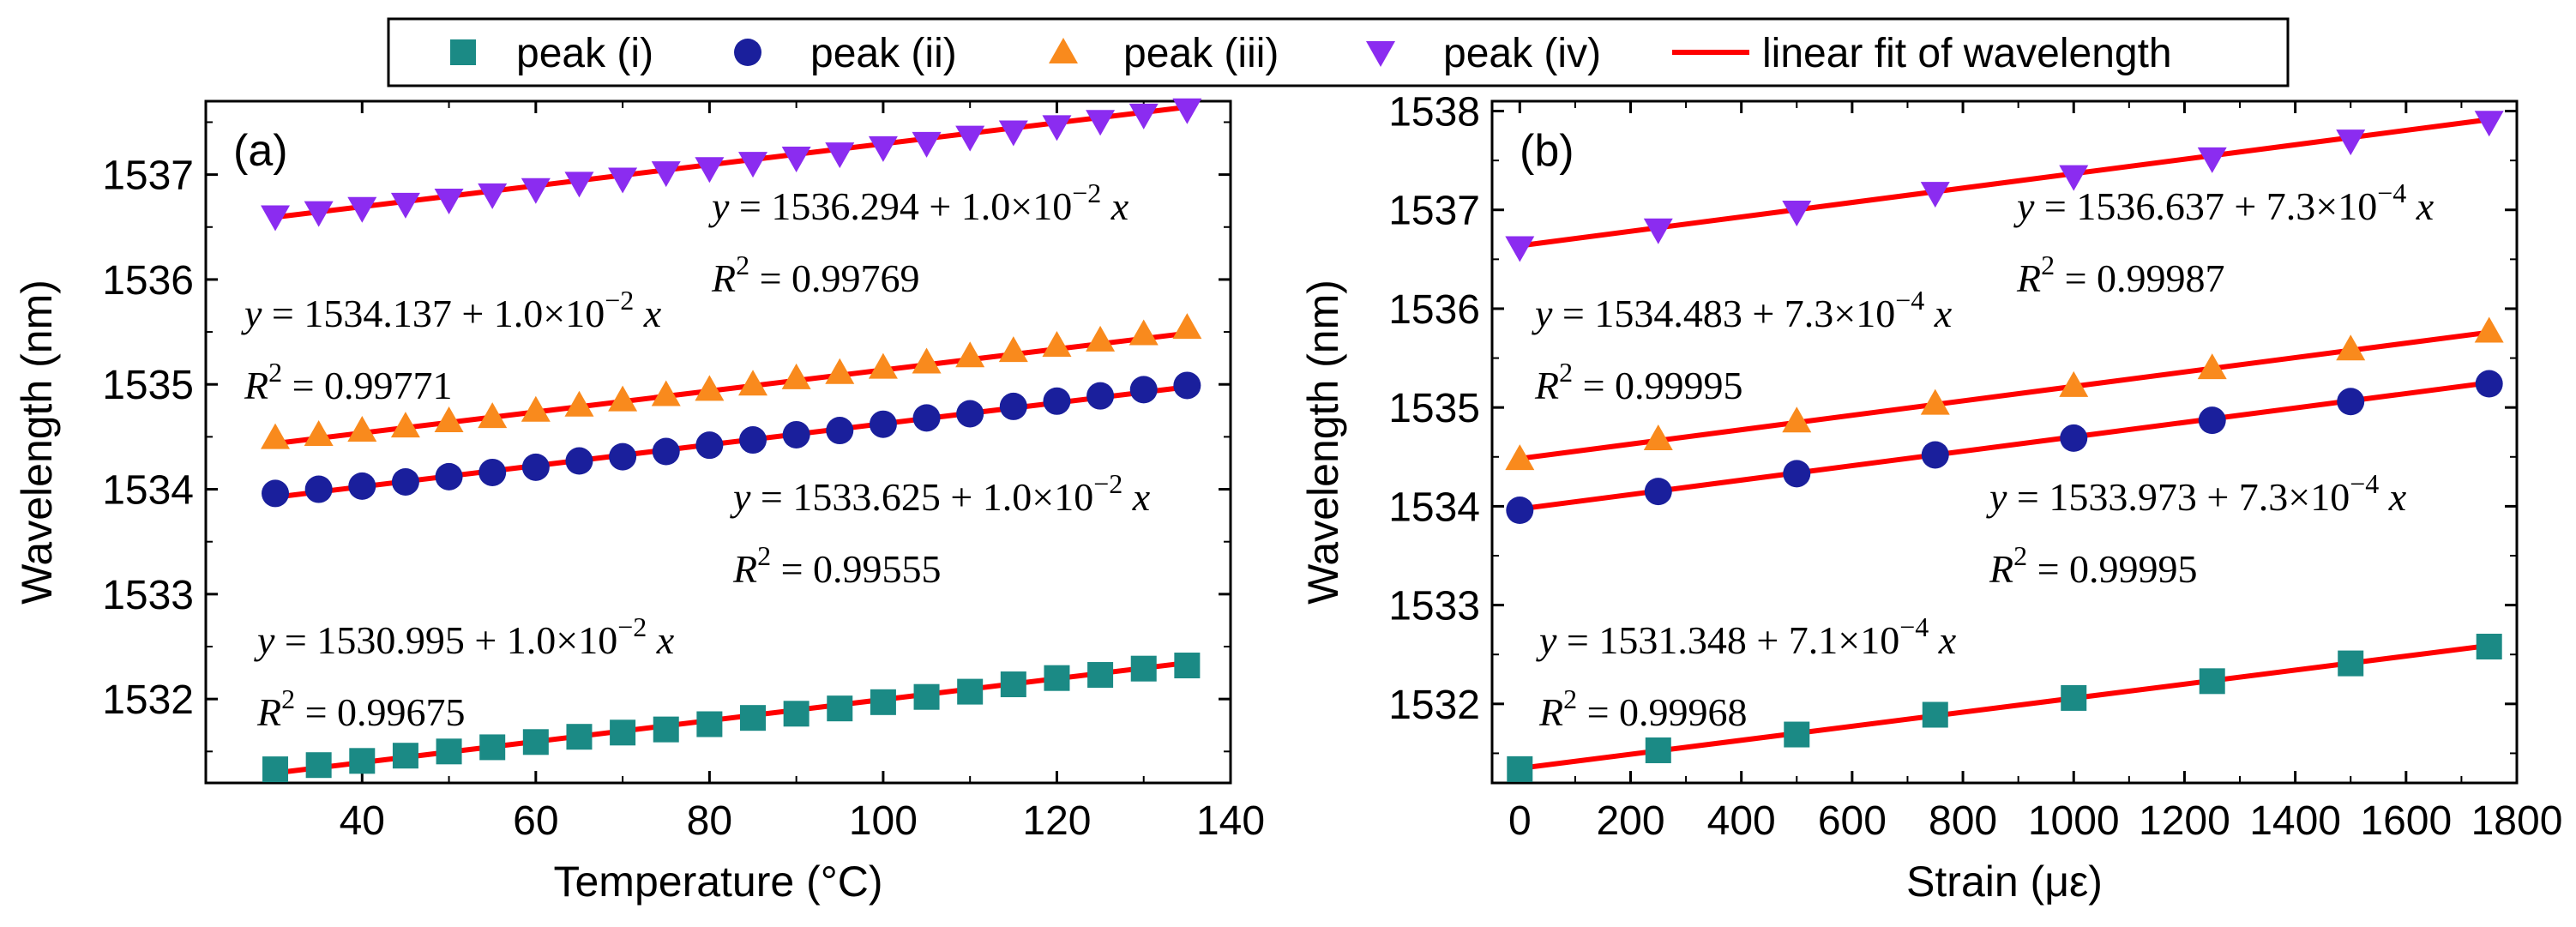  What do you see at coordinates (2196, 494) in the screenshot?
I see `fit-equation: y = 1533.973 + 7.3×10−4 x` at bounding box center [2196, 494].